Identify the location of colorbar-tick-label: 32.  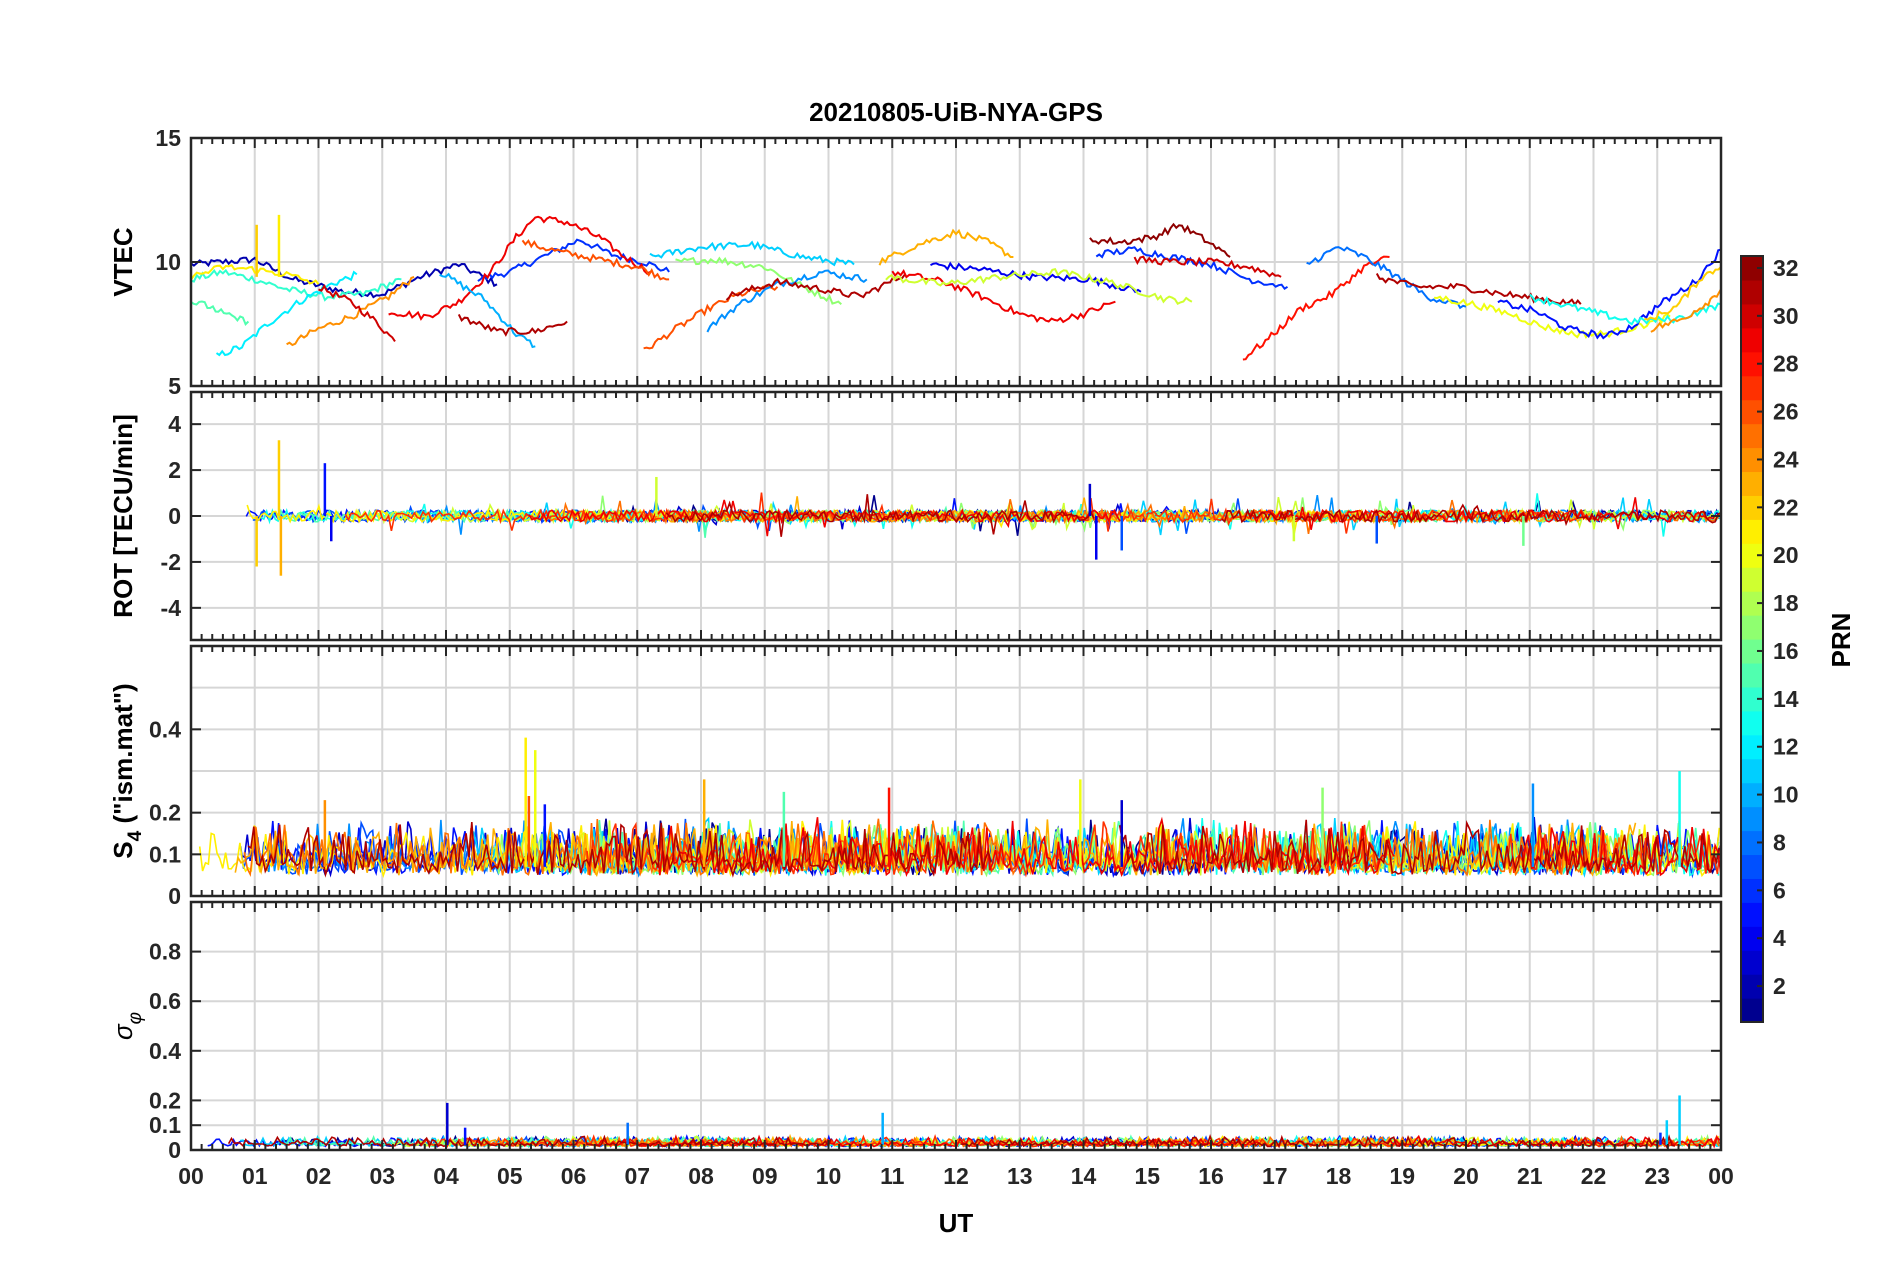
(1786, 268).